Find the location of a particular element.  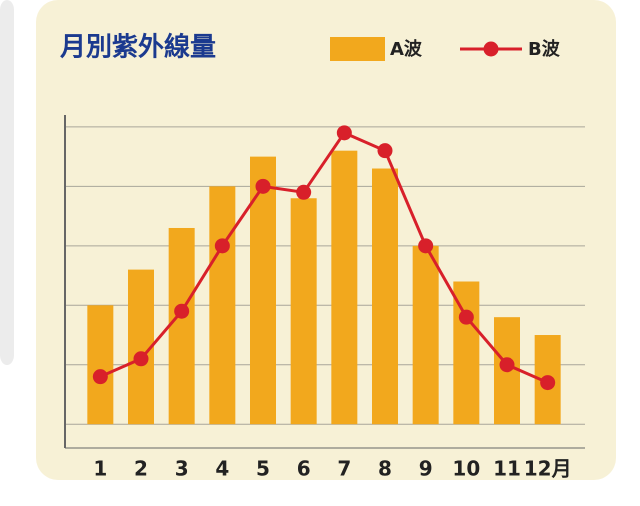

x-tick-label: 10 is located at coordinates (466, 469).